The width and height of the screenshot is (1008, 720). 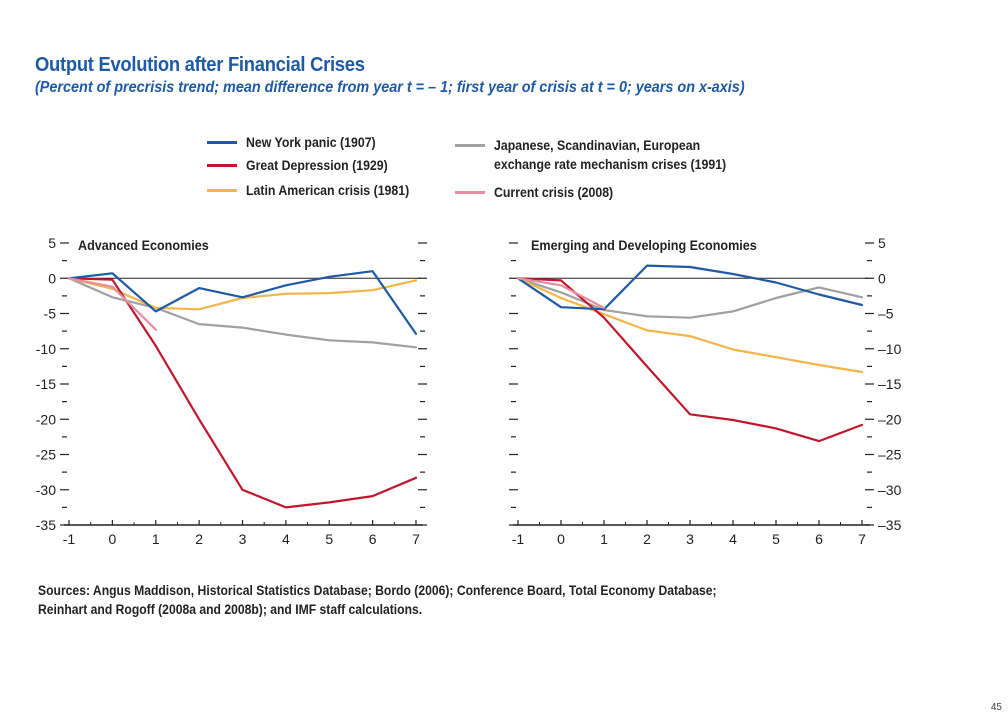 I want to click on panel-title: Emerging and Developing Economies, so click(x=644, y=245).